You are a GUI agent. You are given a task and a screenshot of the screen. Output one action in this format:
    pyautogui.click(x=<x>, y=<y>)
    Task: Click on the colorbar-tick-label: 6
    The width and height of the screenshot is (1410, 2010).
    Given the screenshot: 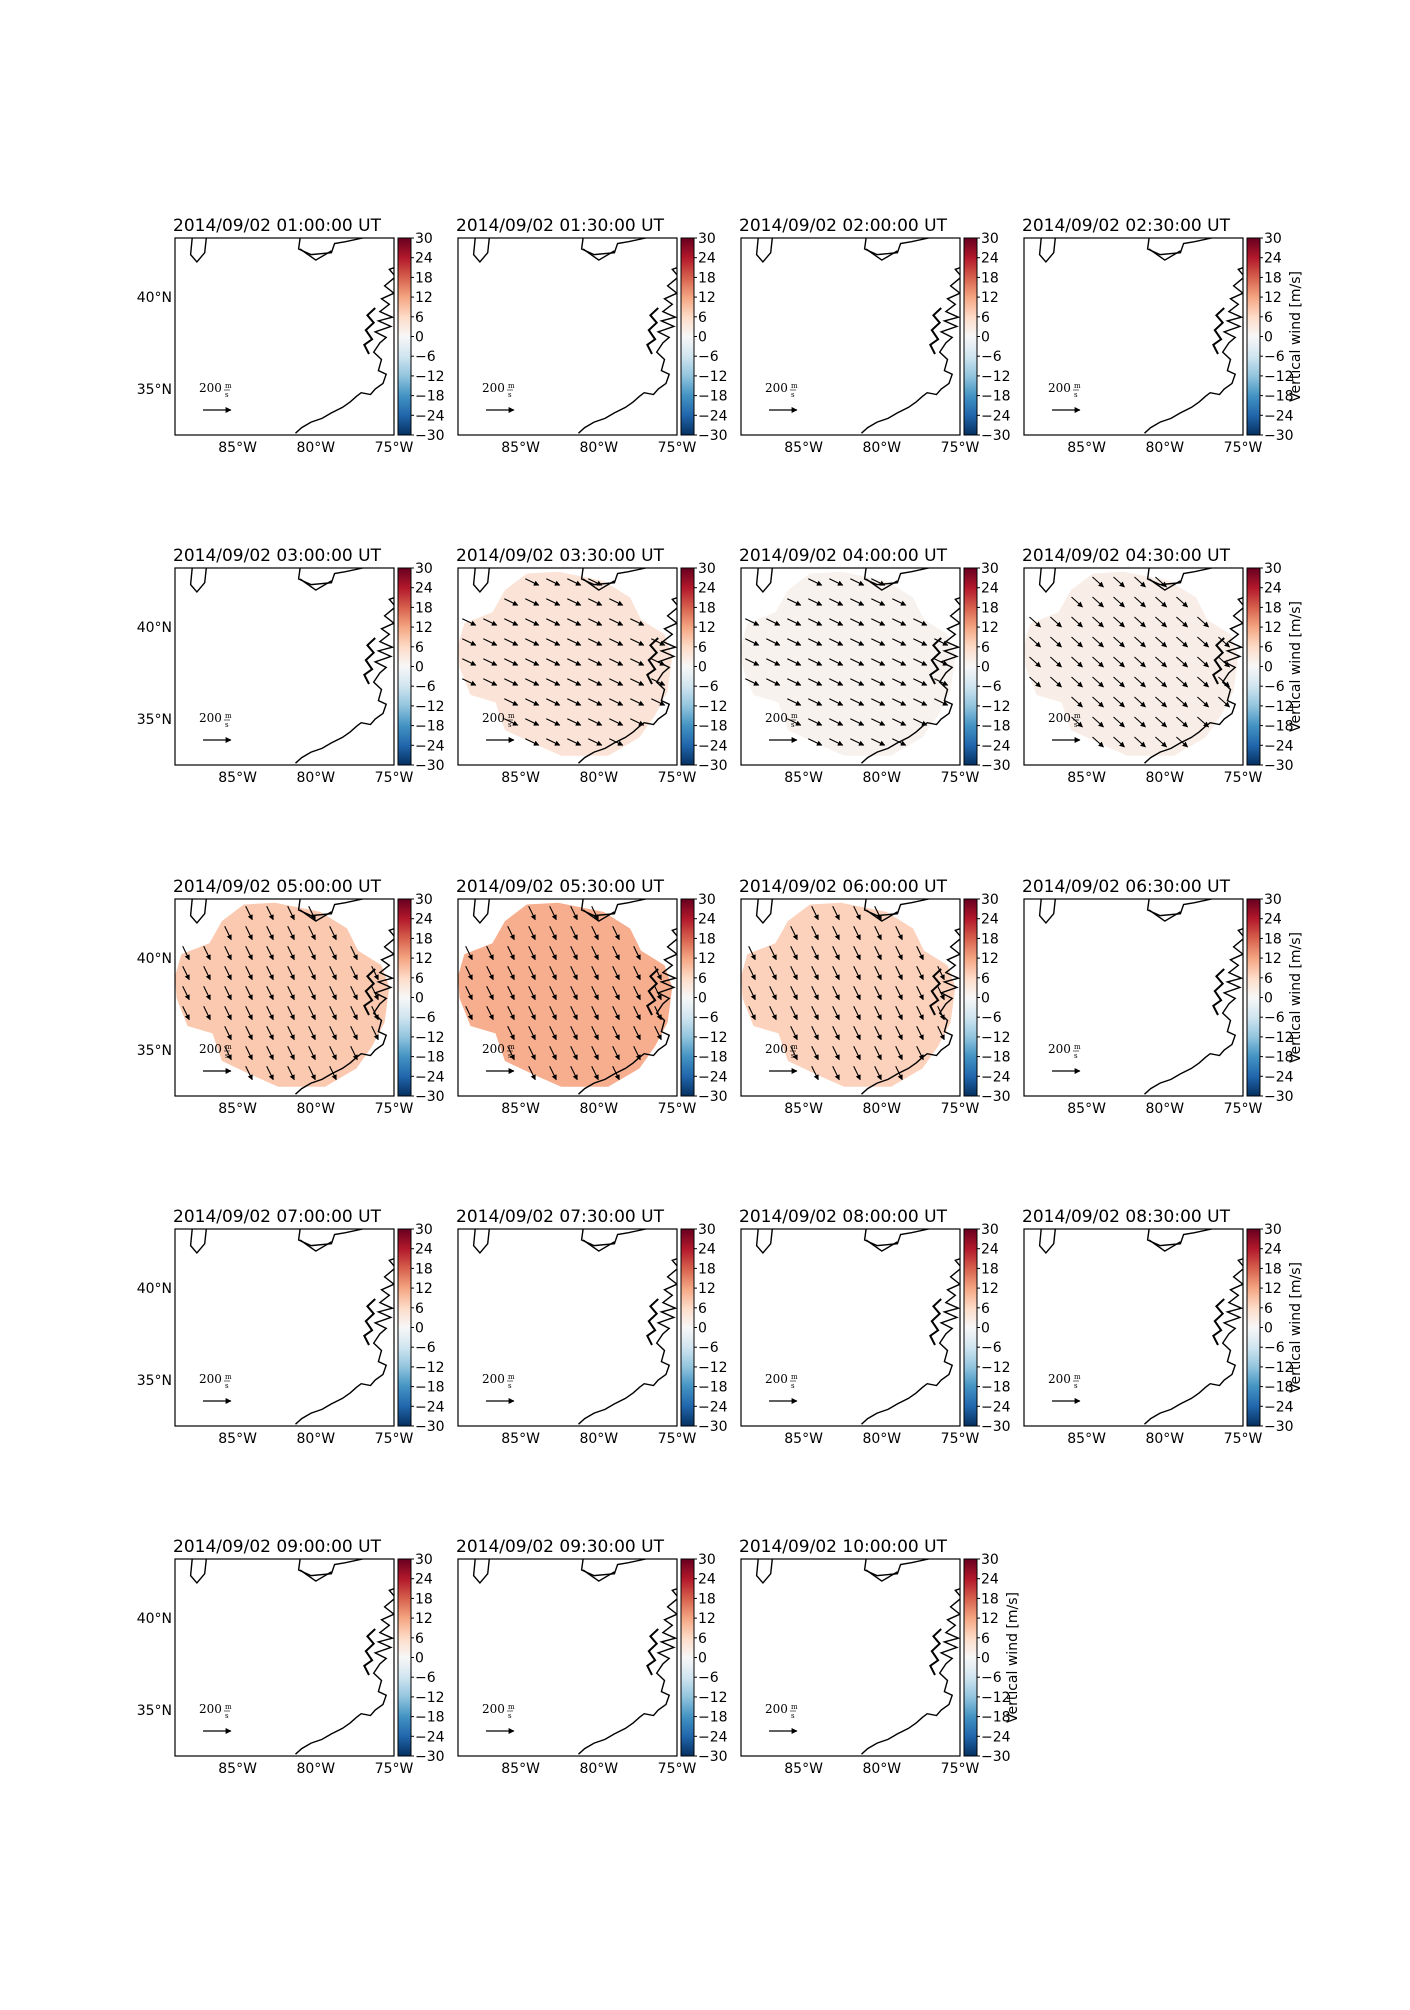 What is the action you would take?
    pyautogui.click(x=1268, y=1309)
    